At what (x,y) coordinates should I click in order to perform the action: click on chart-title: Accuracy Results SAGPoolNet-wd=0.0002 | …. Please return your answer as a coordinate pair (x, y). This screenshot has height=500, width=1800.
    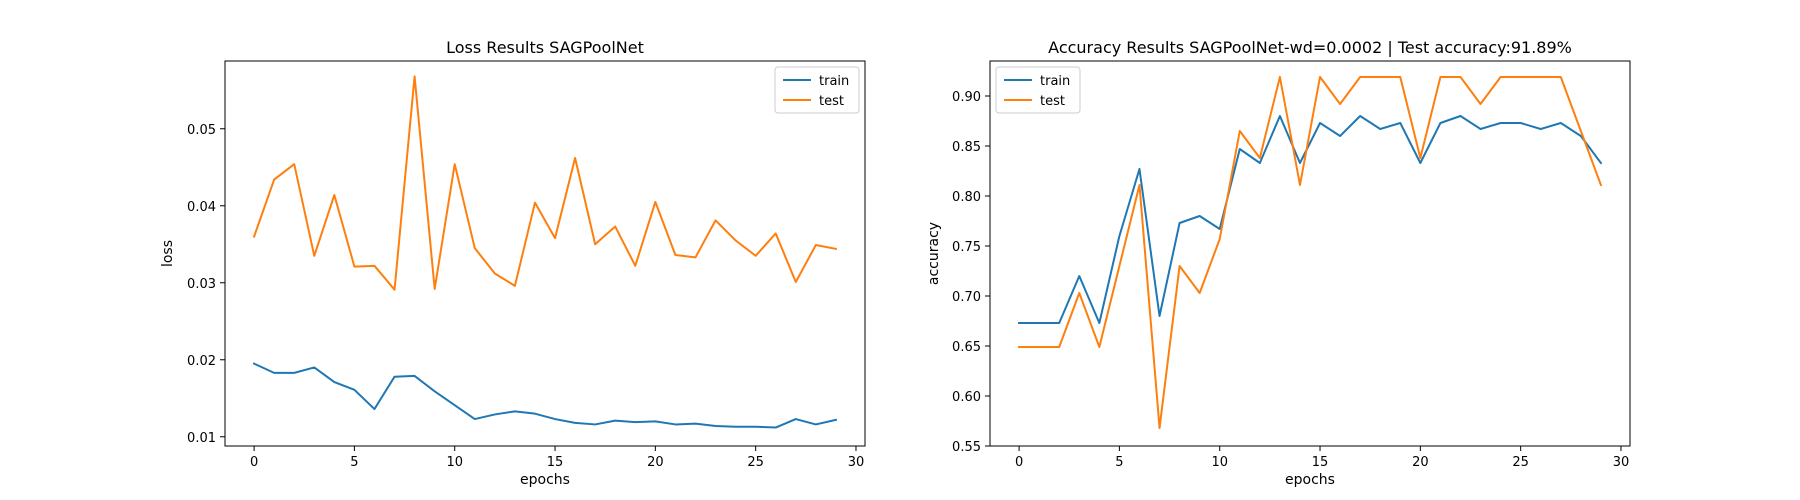
    Looking at the image, I should click on (1310, 47).